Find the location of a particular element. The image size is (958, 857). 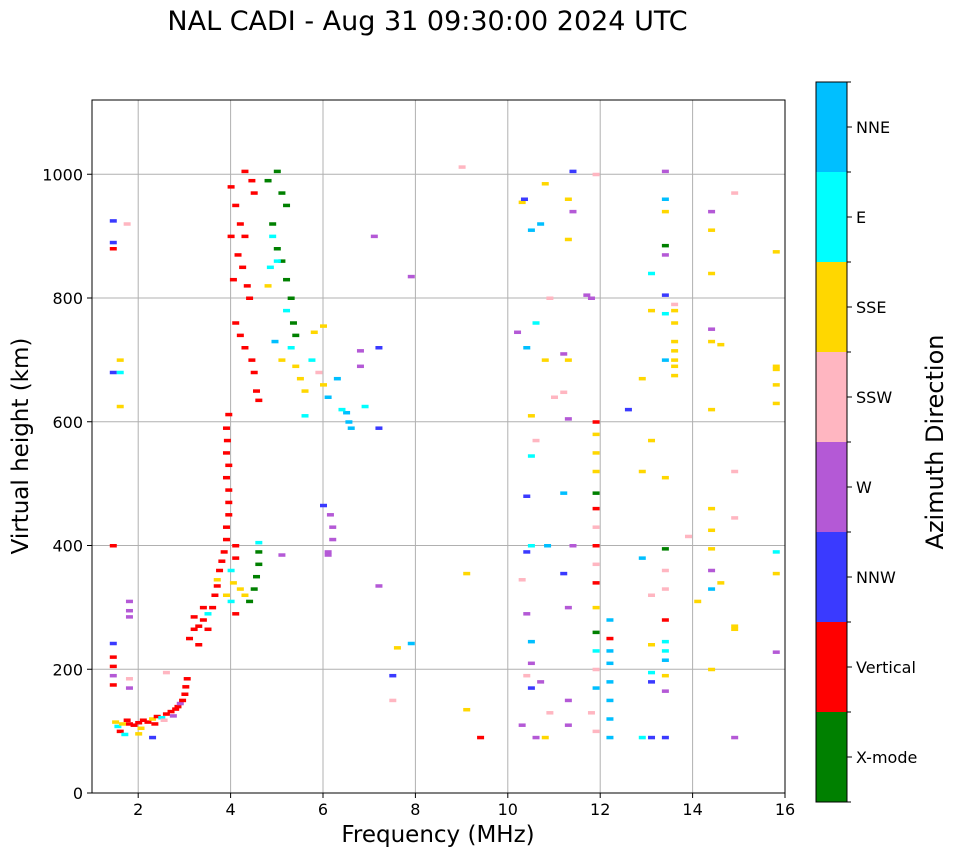

x-tick-label: 12 is located at coordinates (600, 809).